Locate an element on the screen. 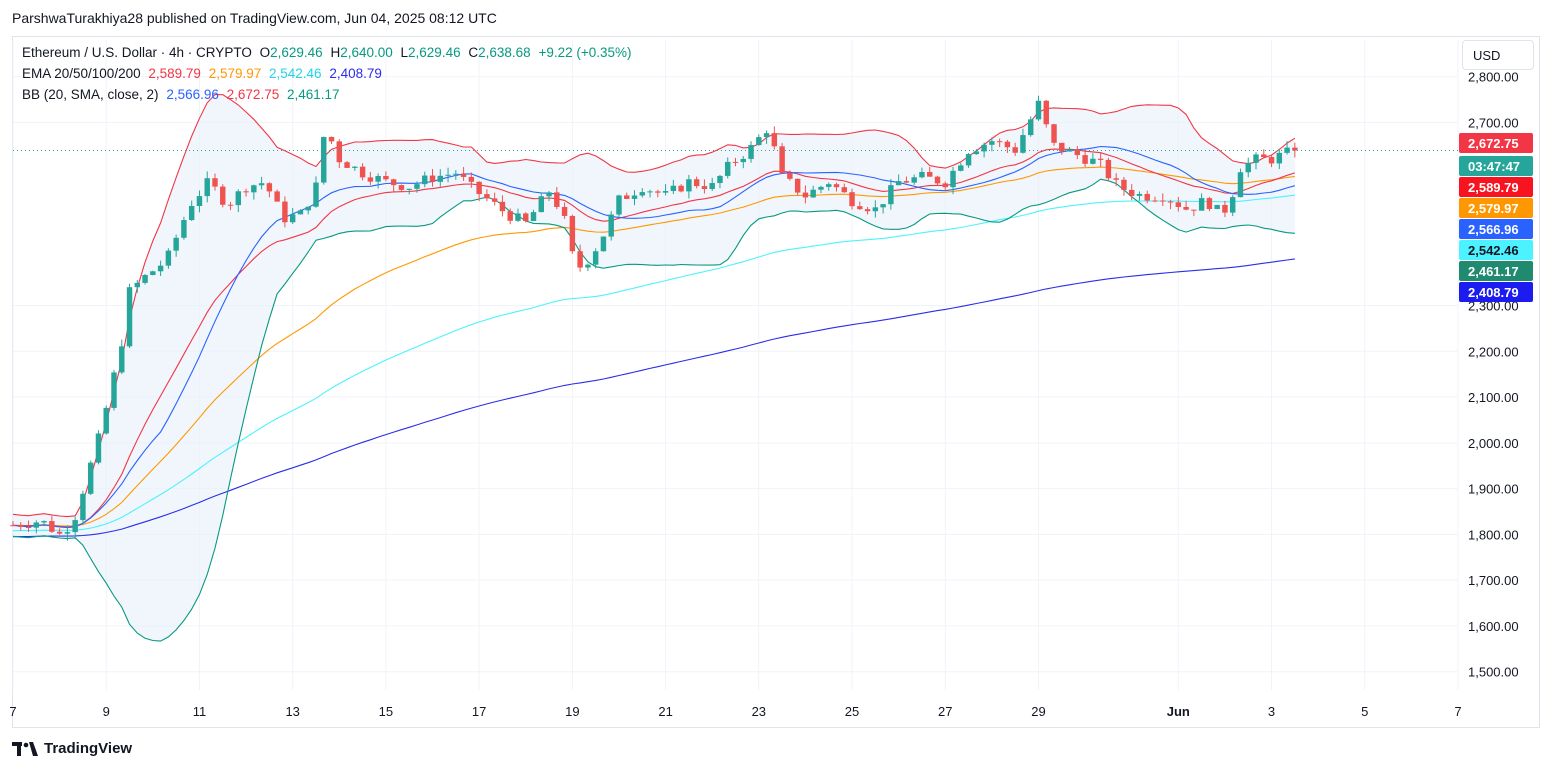 Image resolution: width=1553 pixels, height=772 pixels. x-tick-label: 23 is located at coordinates (759, 711).